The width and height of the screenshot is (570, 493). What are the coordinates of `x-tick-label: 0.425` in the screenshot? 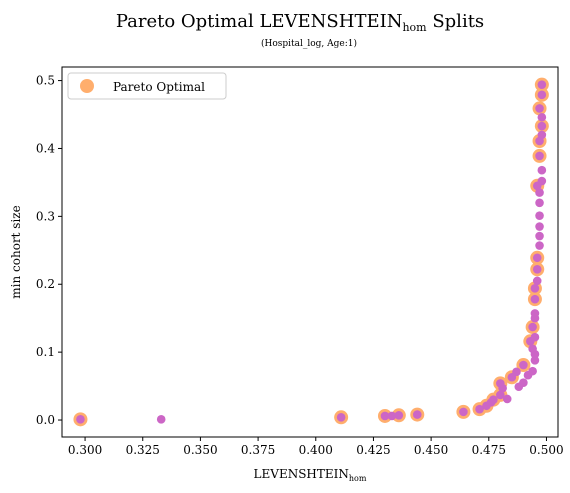 It's located at (373, 450).